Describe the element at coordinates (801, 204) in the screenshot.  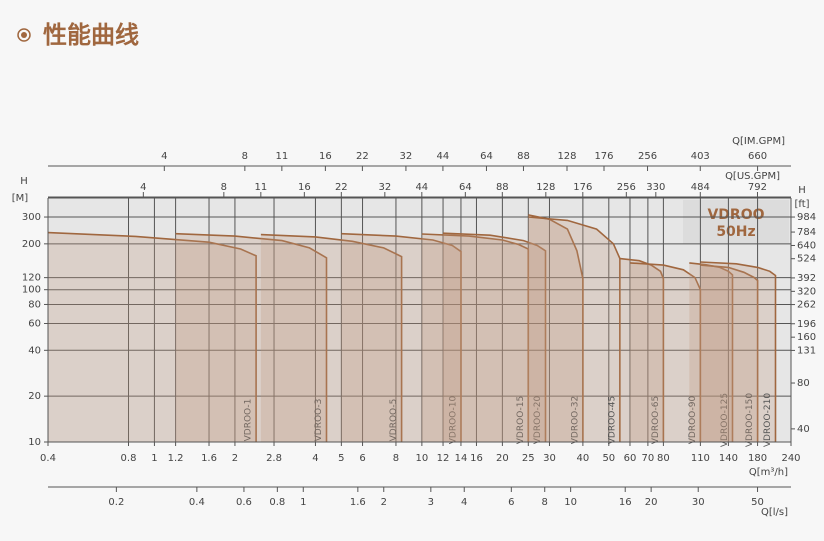
I see `y2-label: [ft]` at that location.